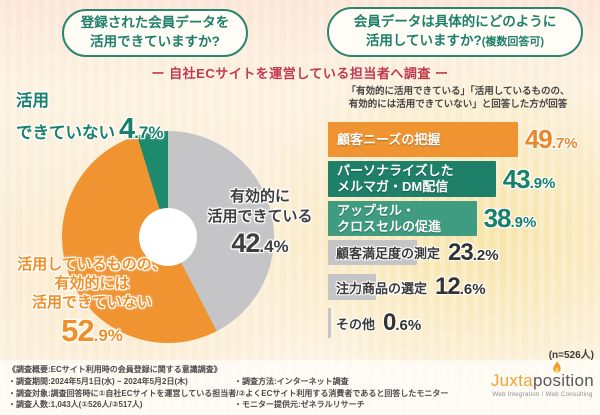 Image resolution: width=600 pixels, height=415 pixels. I want to click on survey-target-note: ー 自社ECサイトを運営している担当者へ調査 ー, so click(300, 73).